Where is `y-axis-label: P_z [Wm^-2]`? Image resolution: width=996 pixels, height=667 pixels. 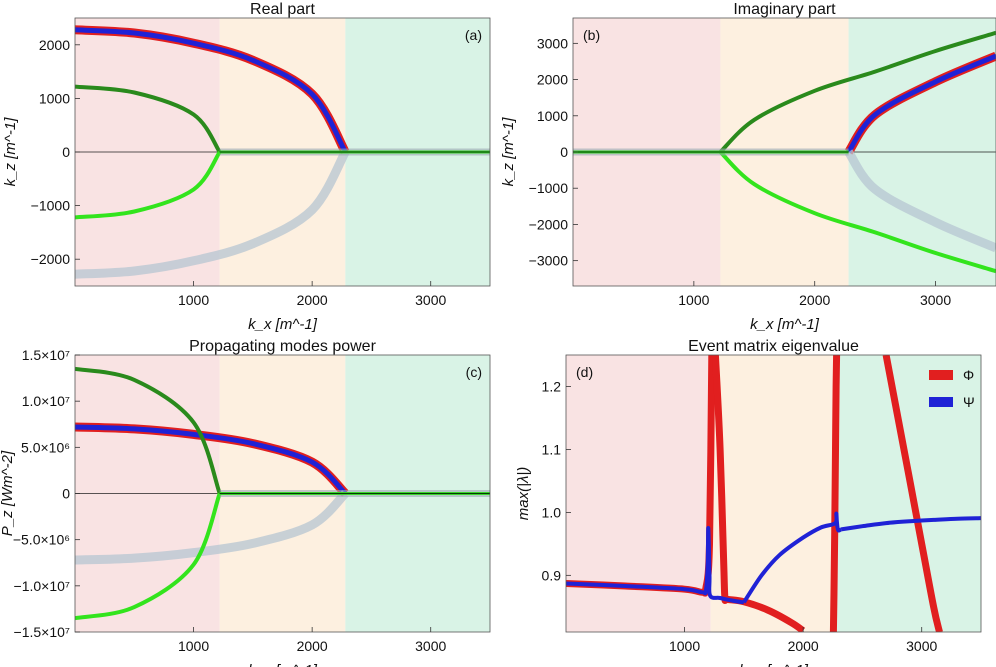 y-axis-label: P_z [Wm^-2] is located at coordinates (8, 493).